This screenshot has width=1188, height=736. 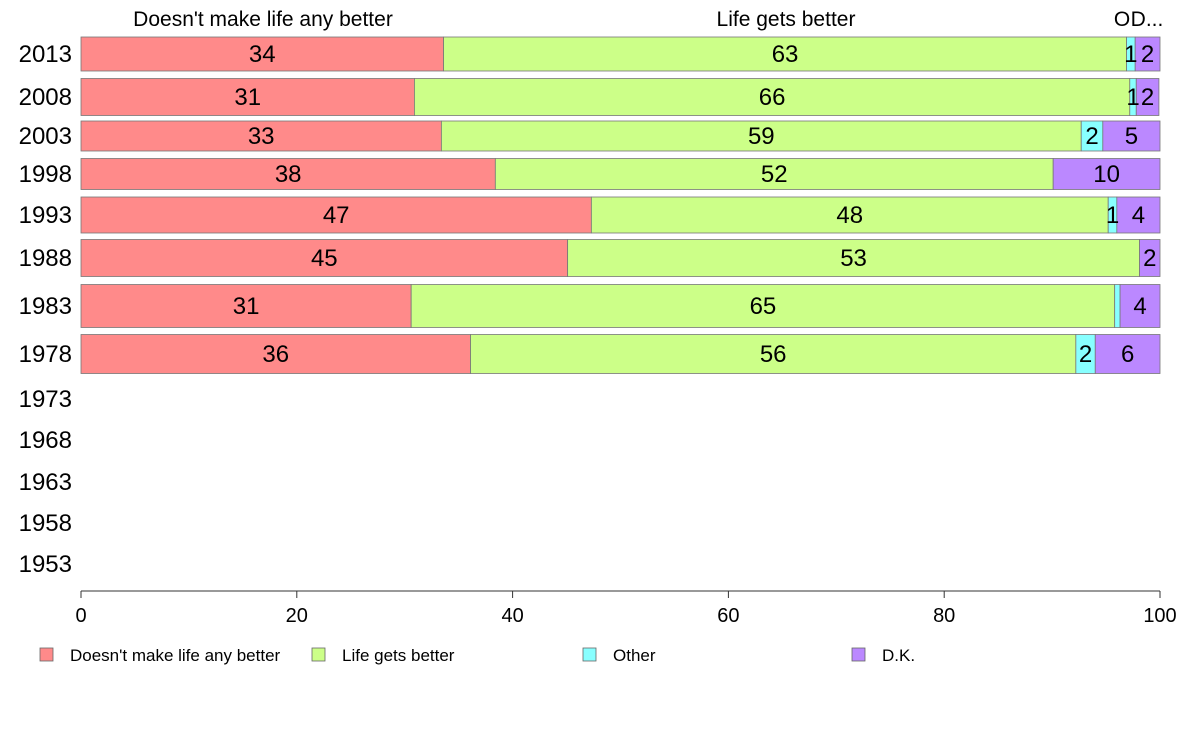 I want to click on y-tick-label: 1998, so click(x=45, y=174).